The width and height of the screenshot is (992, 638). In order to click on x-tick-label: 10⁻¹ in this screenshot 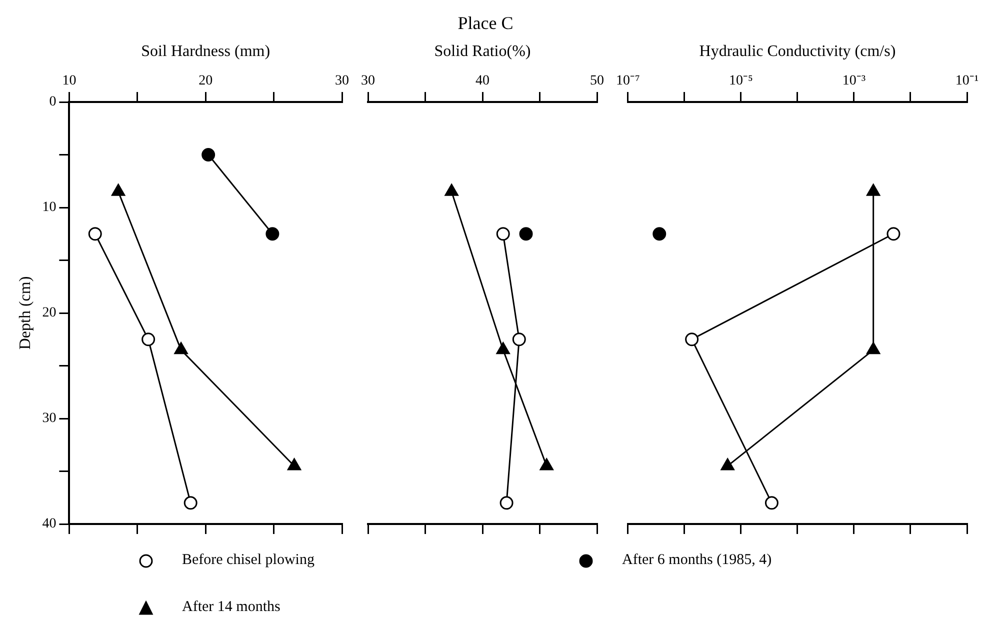, I will do `click(967, 80)`.